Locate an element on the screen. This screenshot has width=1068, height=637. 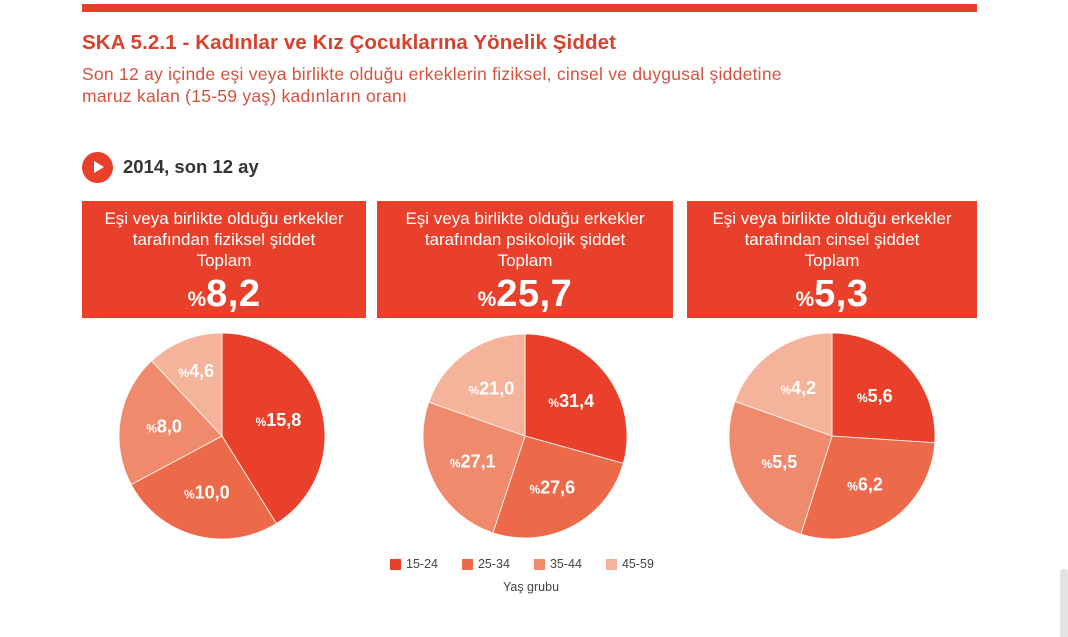
panel-line-2: tarafından psikolojik şiddet is located at coordinates (525, 239).